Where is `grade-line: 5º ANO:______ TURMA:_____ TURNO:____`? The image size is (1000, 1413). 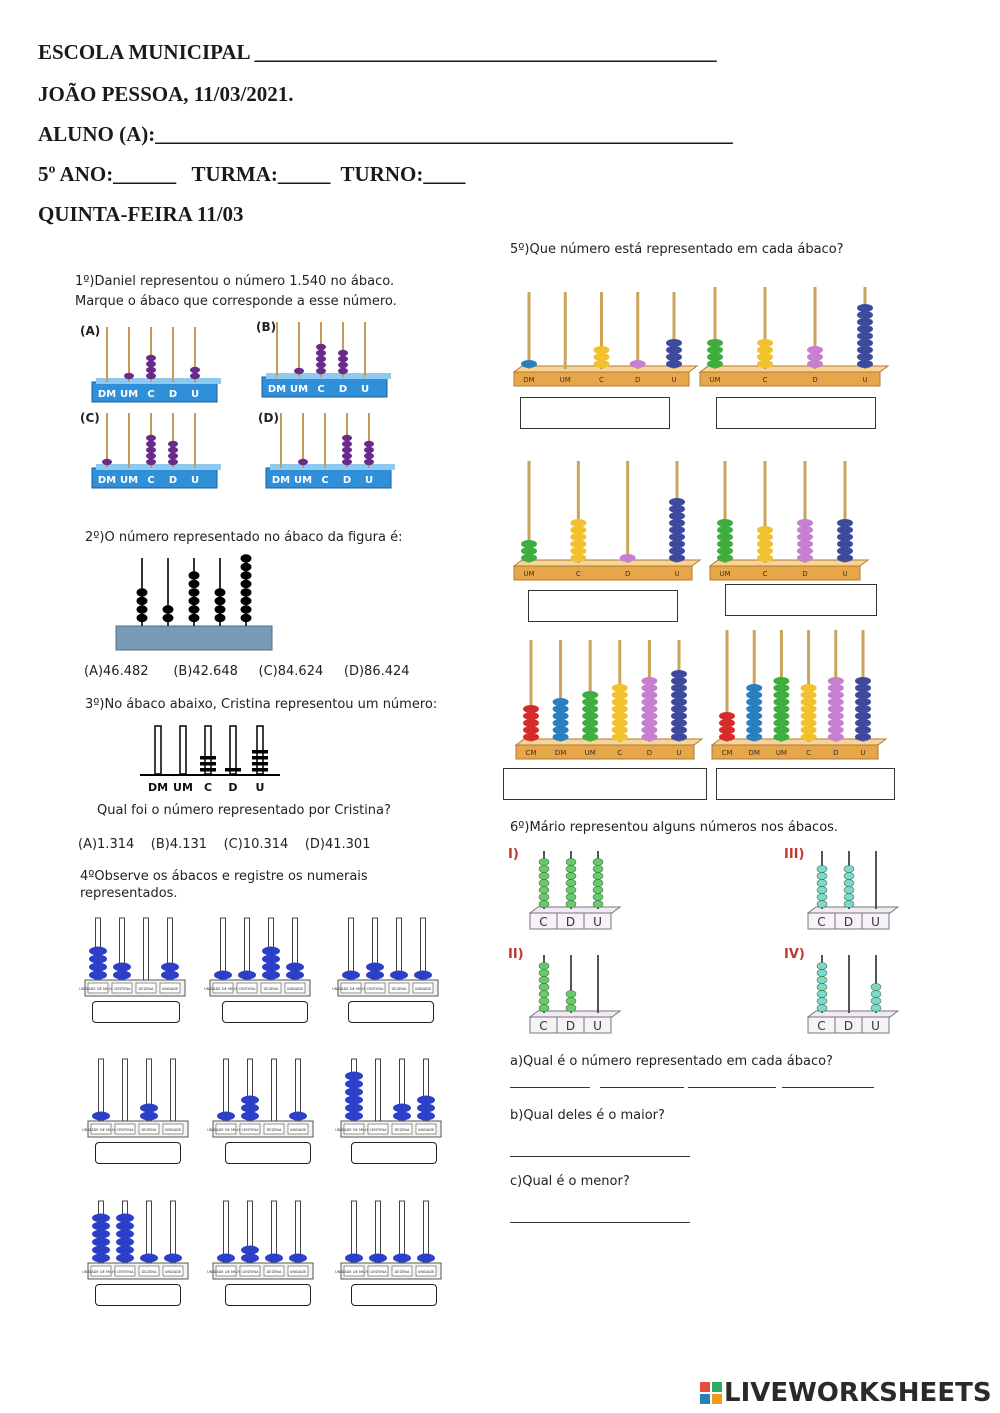 grade-line: 5º ANO:______ TURMA:_____ TURNO:____ is located at coordinates (252, 174).